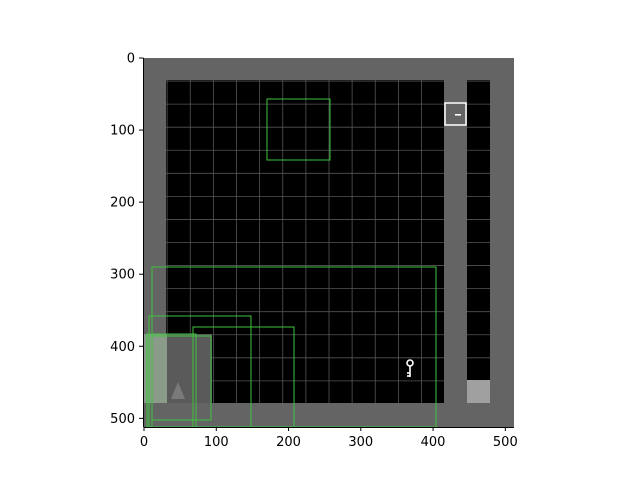  What do you see at coordinates (216, 442) in the screenshot?
I see `x-tick-label: 100` at bounding box center [216, 442].